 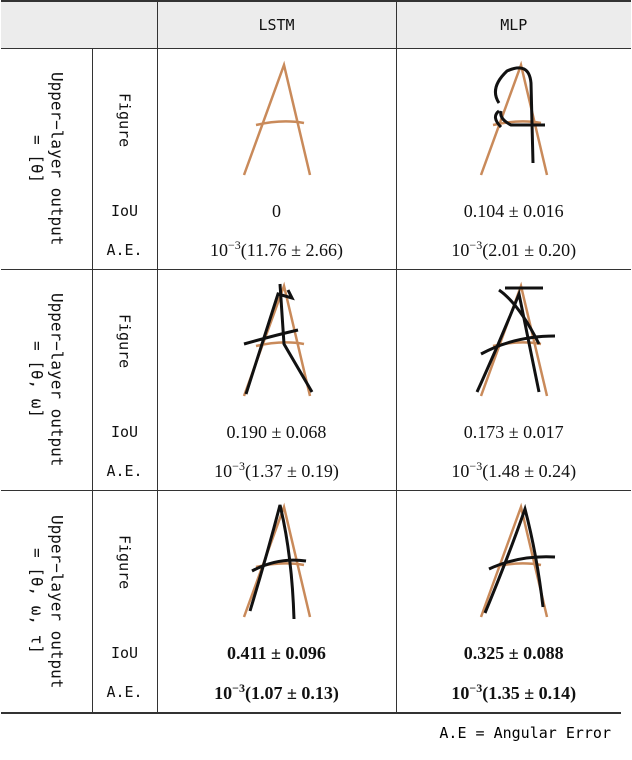 I want to click on group-label: Upper−layer output = [θ, ω, τ], so click(x=46, y=601).